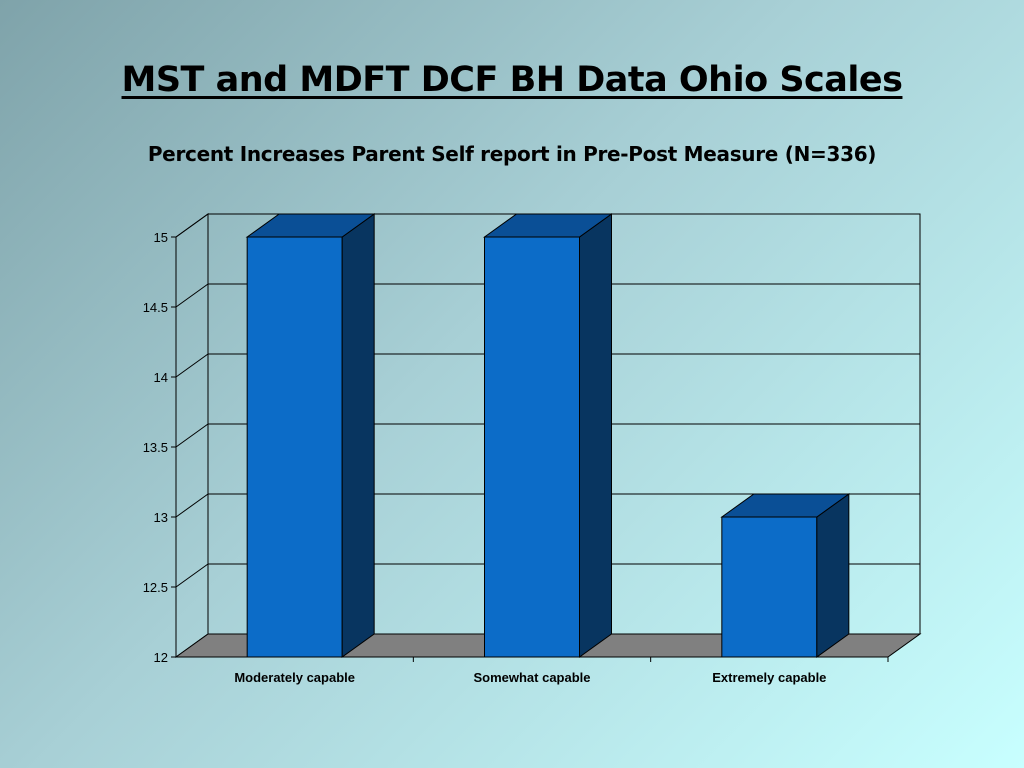 Image resolution: width=1024 pixels, height=768 pixels. I want to click on y-tick-label: 15, so click(161, 237).